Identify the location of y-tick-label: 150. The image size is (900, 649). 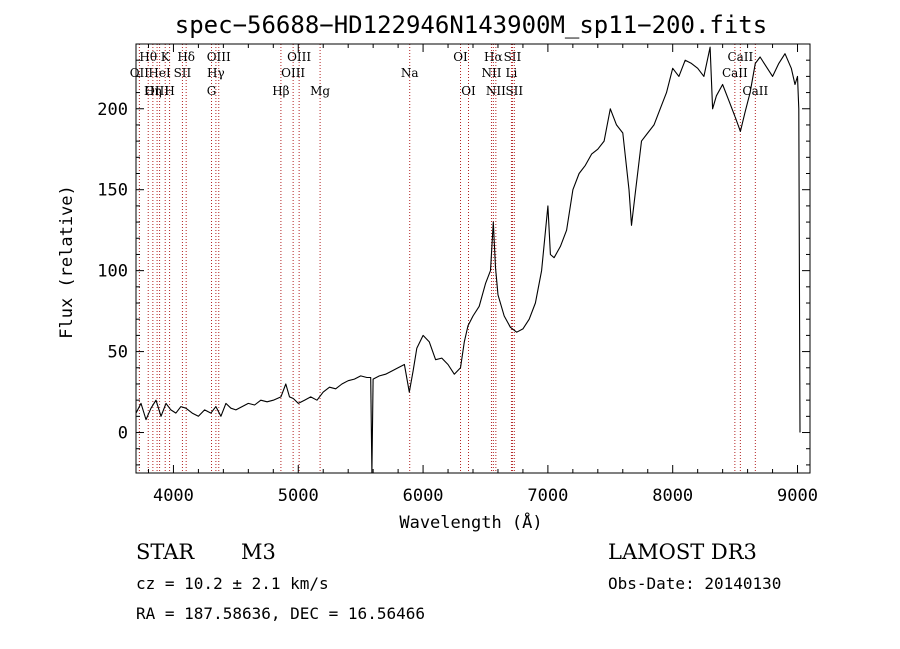
(112, 191).